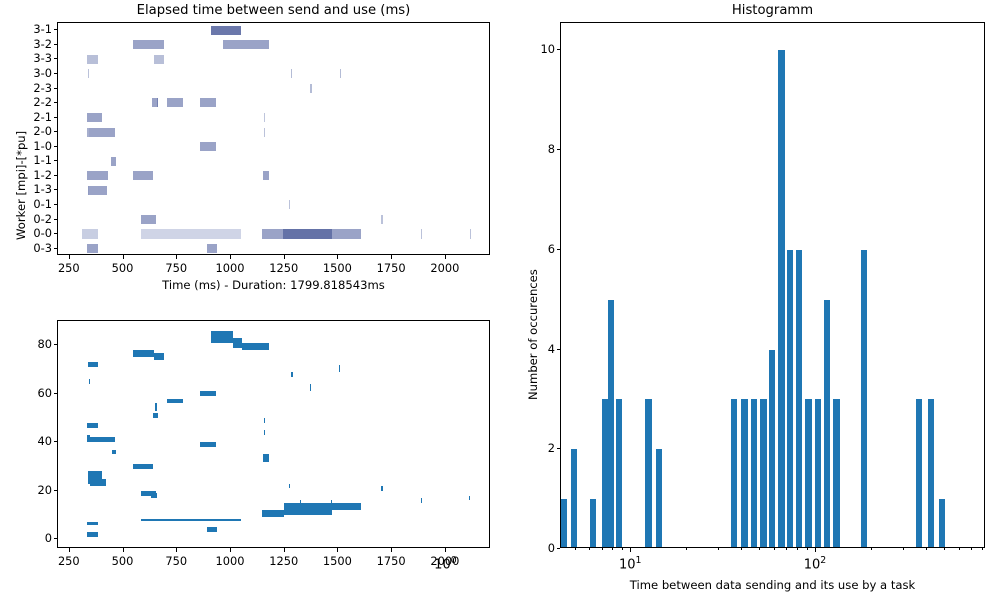 The image size is (1000, 600). I want to click on histogram-y-tick-label: 6, so click(551, 248).